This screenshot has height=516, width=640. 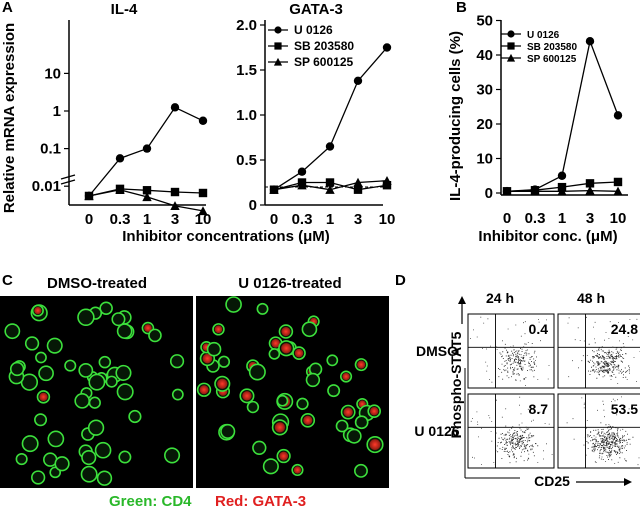 I want to click on panel-letter-c: C, so click(x=7, y=280).